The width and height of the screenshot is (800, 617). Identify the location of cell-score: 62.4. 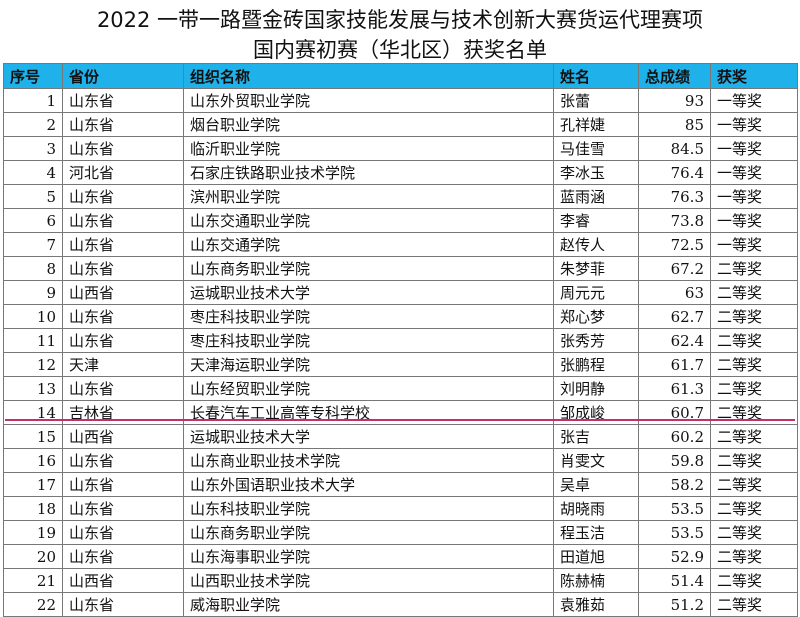
(674, 340).